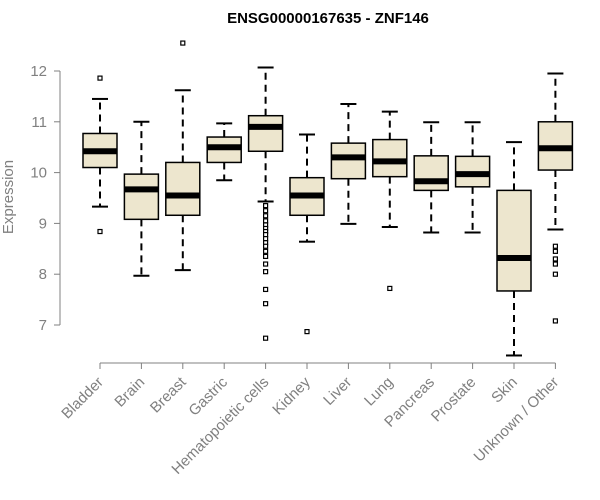  Describe the element at coordinates (82, 398) in the screenshot. I see `x-tick-label: Bladder` at that location.